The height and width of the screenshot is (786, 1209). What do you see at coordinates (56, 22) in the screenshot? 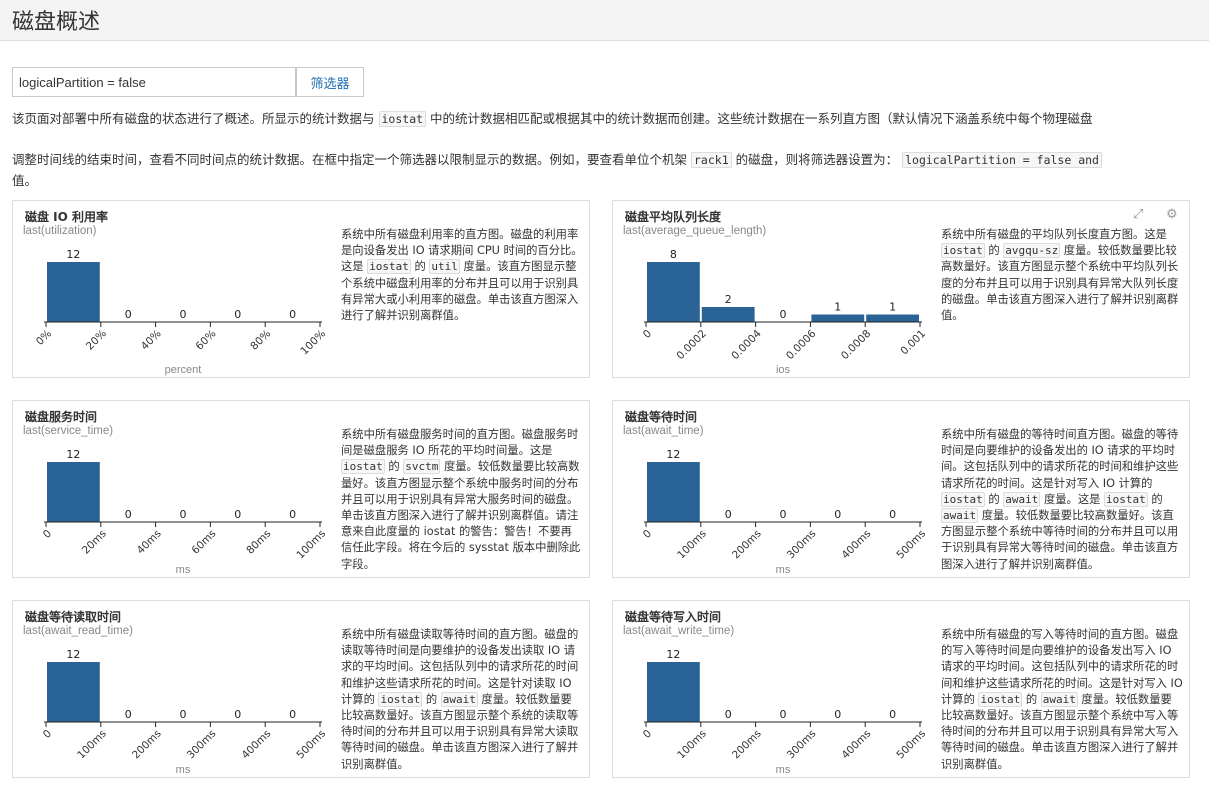
I see `page-title: 磁盘概述` at bounding box center [56, 22].